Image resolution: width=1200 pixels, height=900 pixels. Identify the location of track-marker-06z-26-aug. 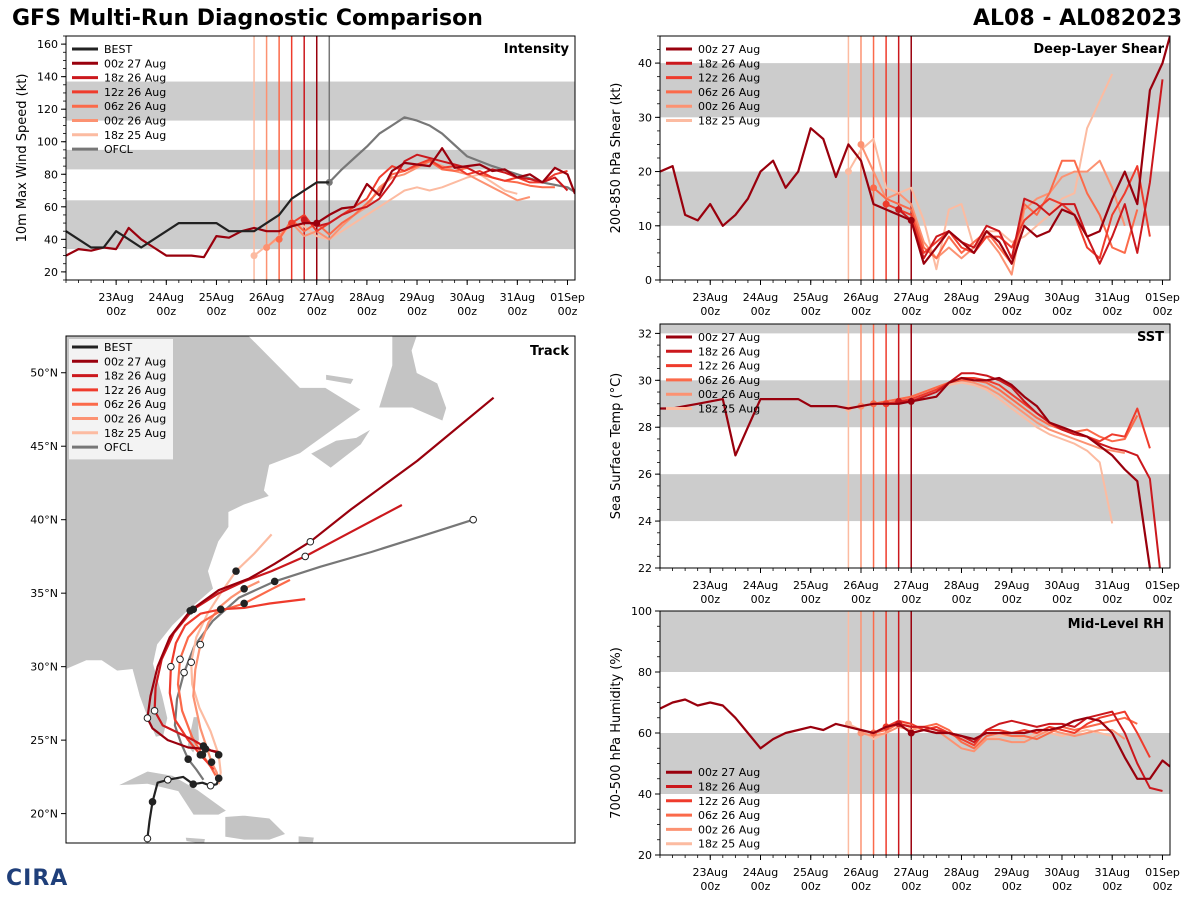
(180, 659).